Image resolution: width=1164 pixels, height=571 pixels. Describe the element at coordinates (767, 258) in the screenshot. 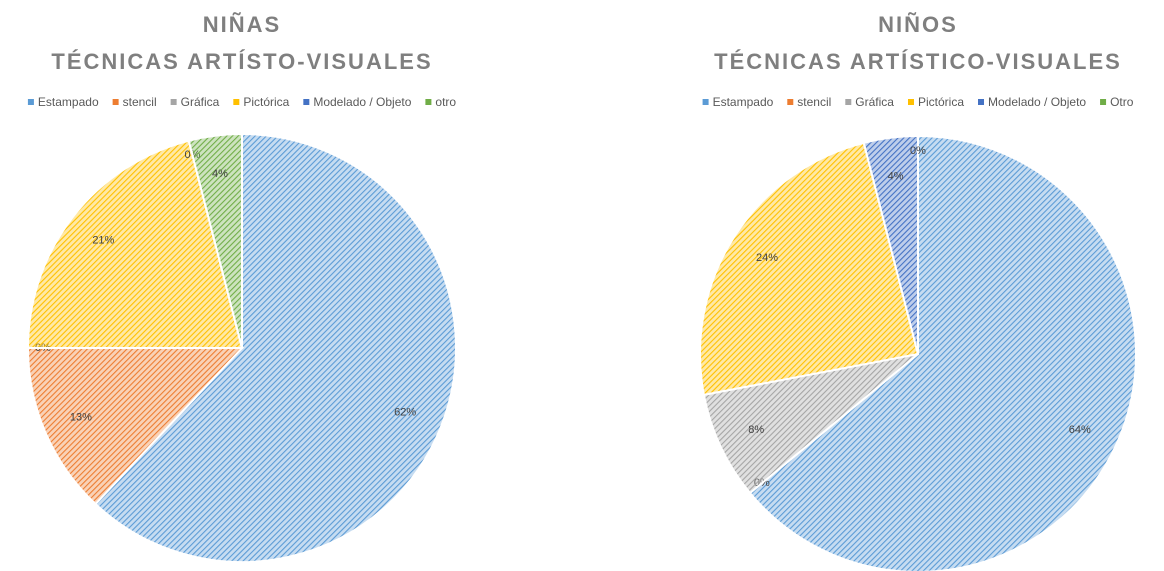

I see `data-label: 24%` at that location.